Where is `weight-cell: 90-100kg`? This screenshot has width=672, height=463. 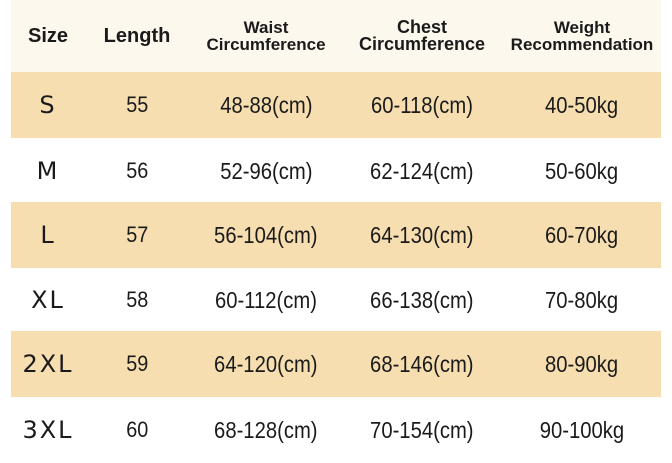 weight-cell: 90-100kg is located at coordinates (582, 429).